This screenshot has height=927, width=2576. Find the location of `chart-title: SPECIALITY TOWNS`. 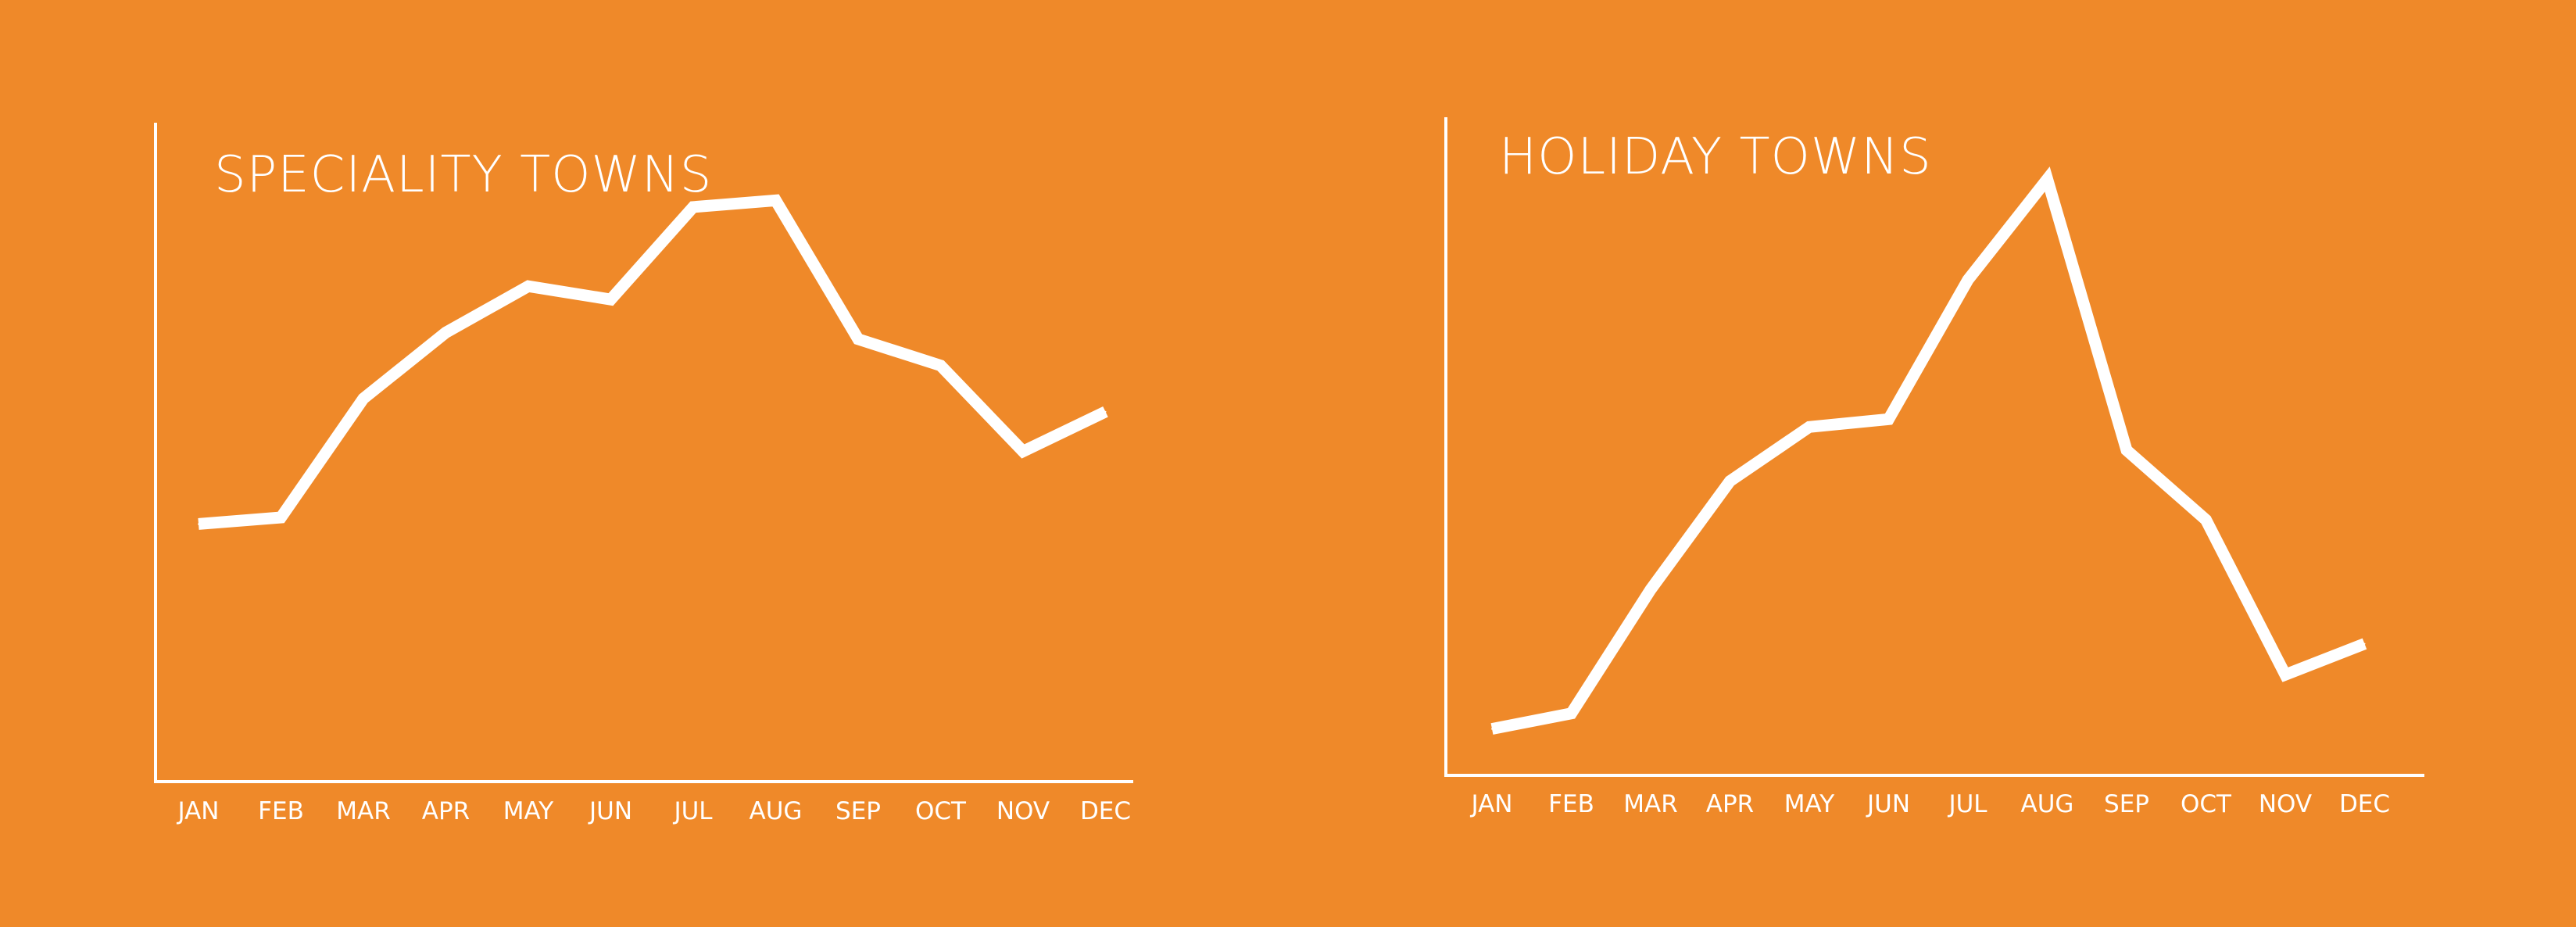

chart-title: SPECIALITY TOWNS is located at coordinates (463, 175).